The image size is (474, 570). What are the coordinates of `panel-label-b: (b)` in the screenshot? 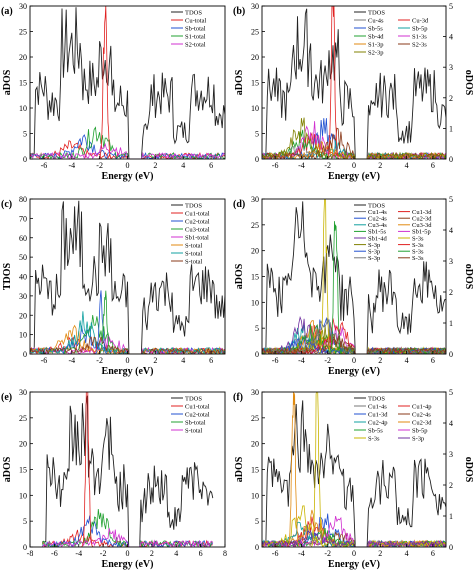 It's located at (239, 11).